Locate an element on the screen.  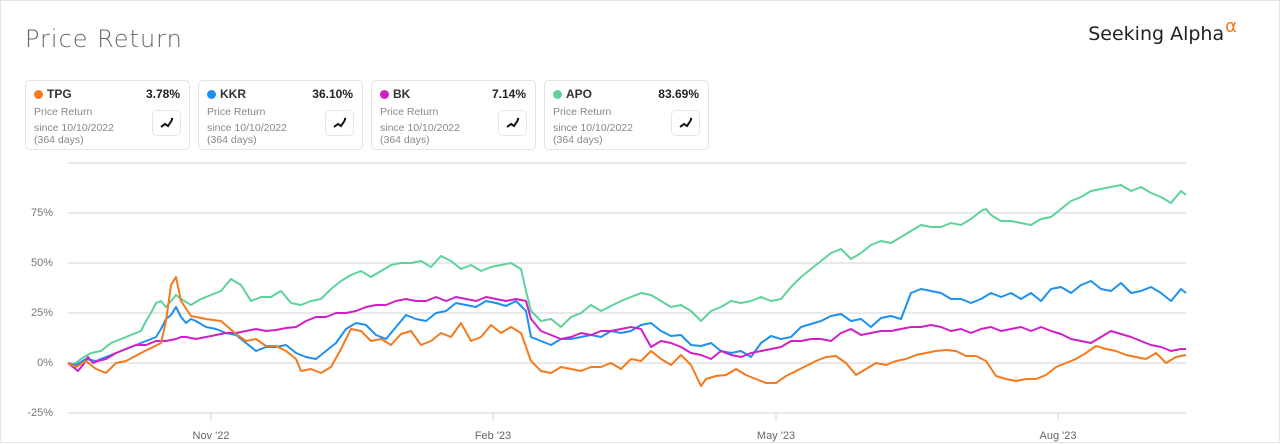
x-axis-labels: Nov '22 Feb '23 May '23 Aug '23 is located at coordinates (635, 436).